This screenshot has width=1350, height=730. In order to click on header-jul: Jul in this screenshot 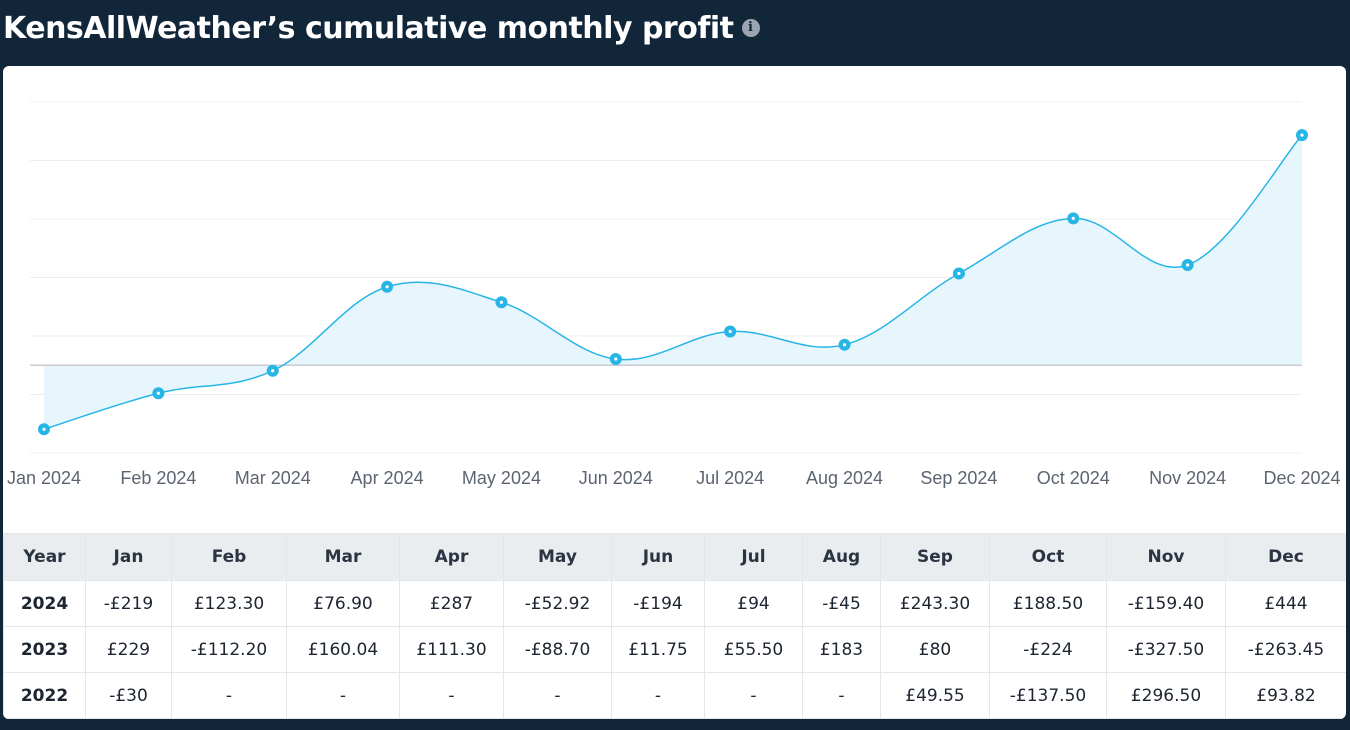, I will do `click(753, 557)`.